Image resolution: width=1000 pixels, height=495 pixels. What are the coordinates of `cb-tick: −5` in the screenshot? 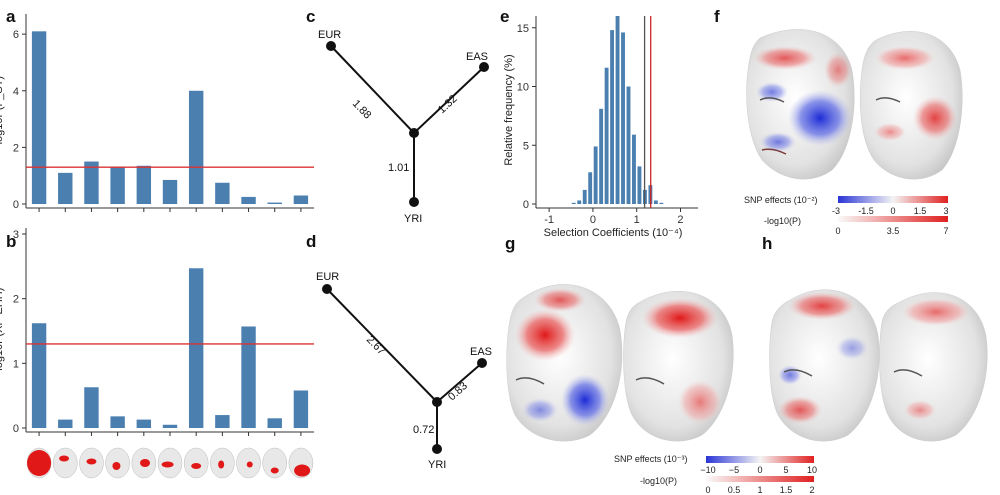 It's located at (734, 470).